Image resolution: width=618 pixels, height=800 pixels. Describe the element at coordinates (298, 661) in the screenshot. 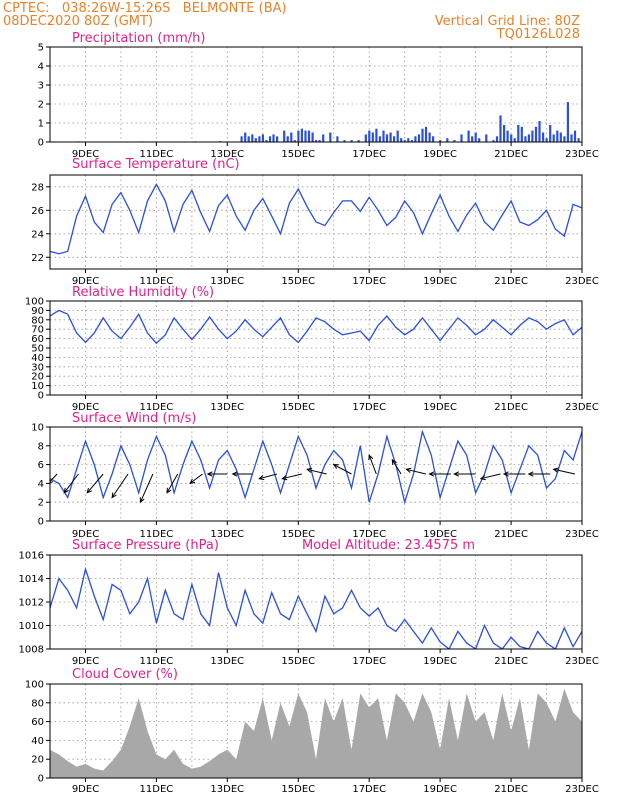

I see `pres-xtick-label: 15DEC` at that location.